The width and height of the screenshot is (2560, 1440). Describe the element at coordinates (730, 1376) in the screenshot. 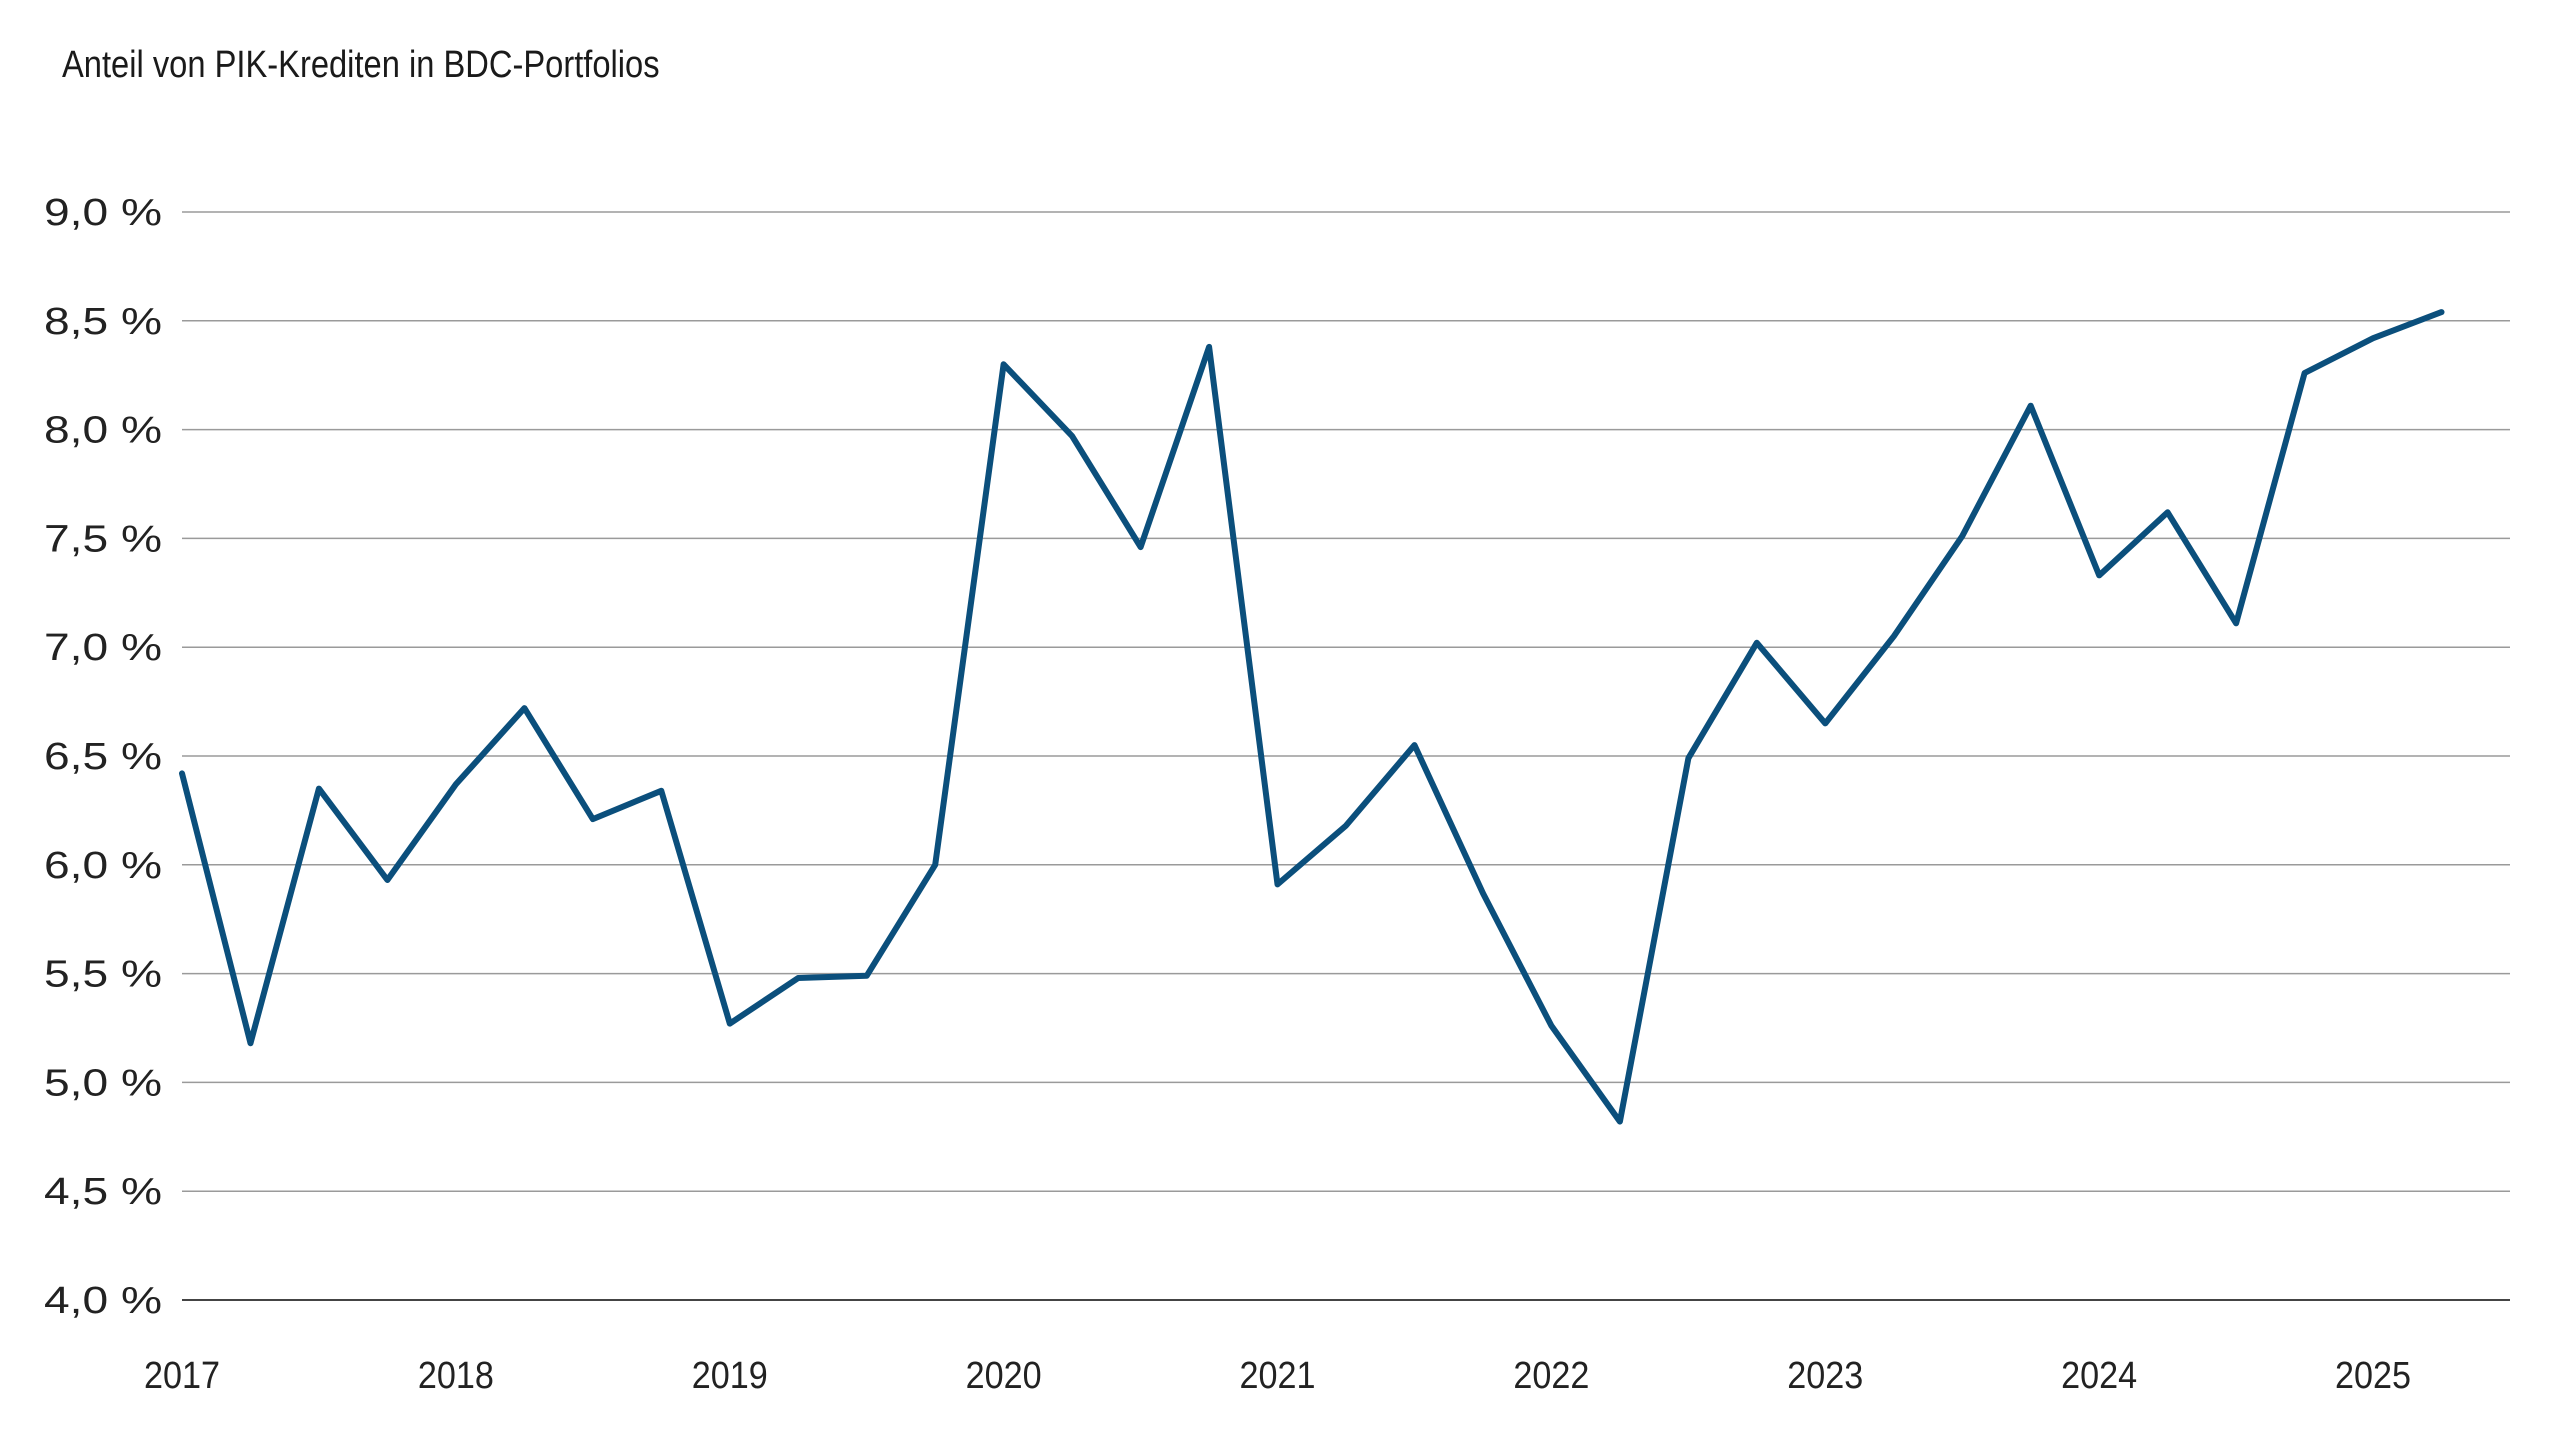

I see `x-tick-label: 2019` at that location.